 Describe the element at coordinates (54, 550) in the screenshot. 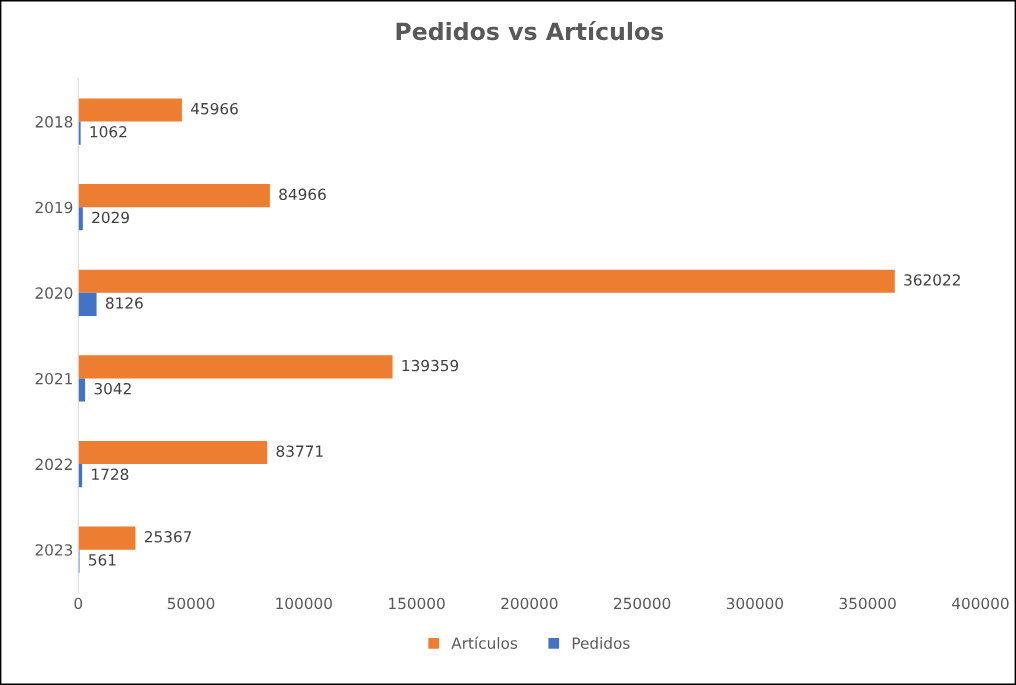

I see `y-tick-label: 2023` at that location.